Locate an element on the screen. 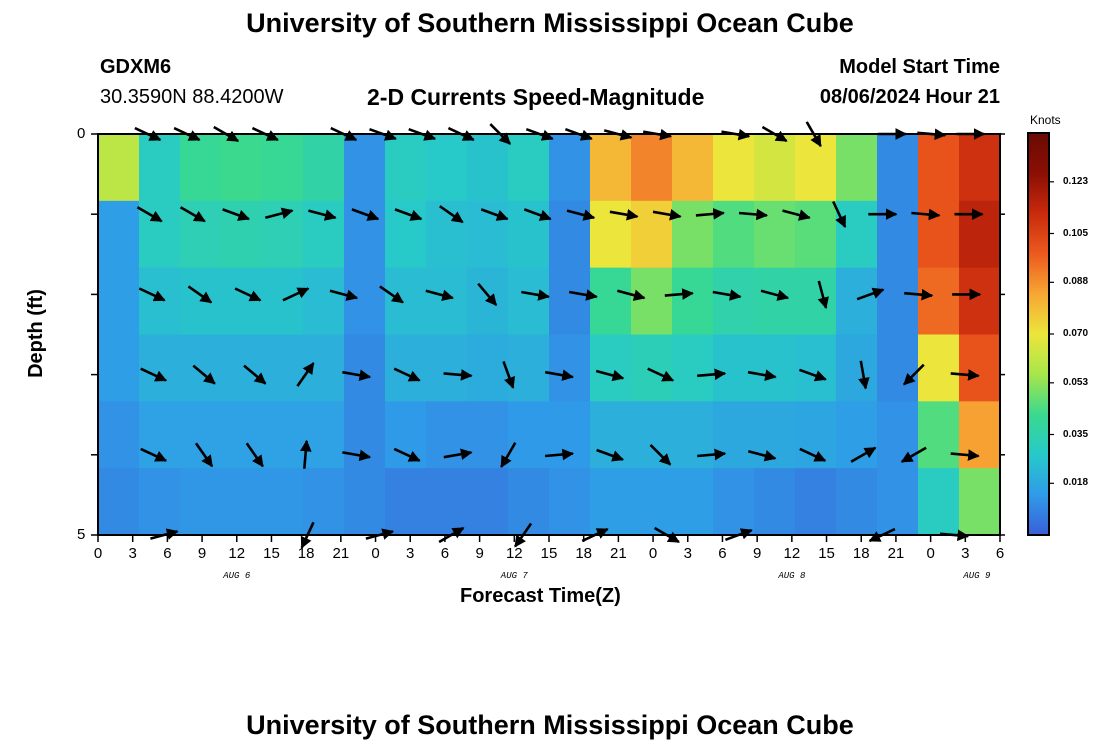  x-date-label: AUG 9 is located at coordinates (977, 576).